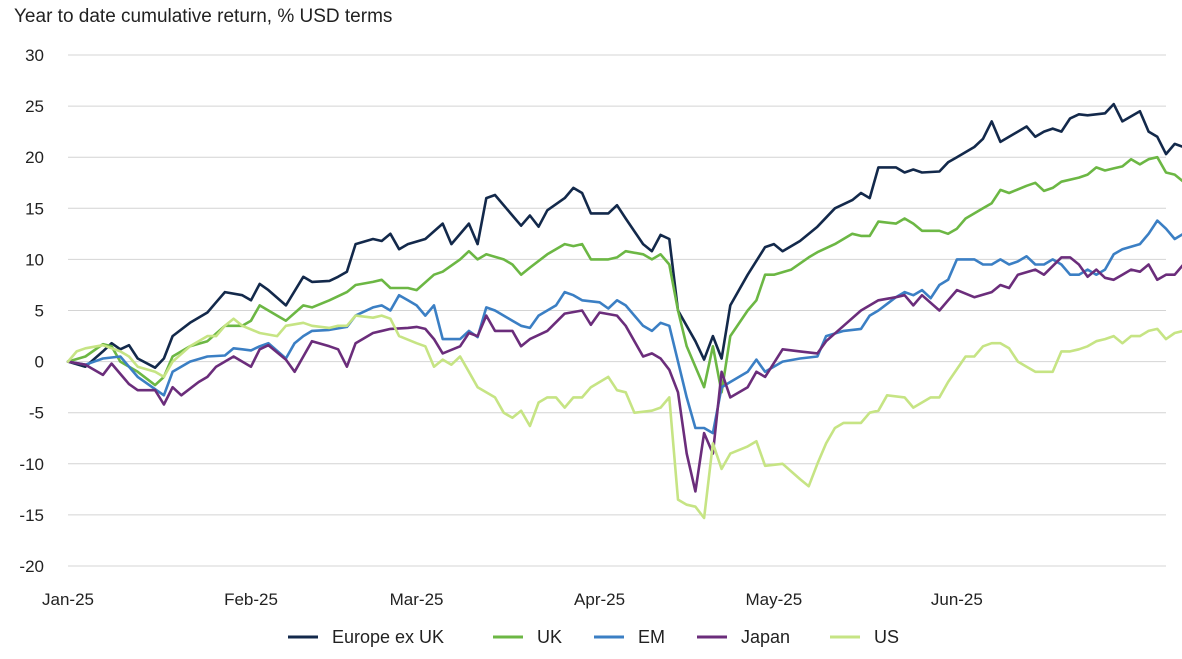 The width and height of the screenshot is (1182, 659). What do you see at coordinates (957, 599) in the screenshot?
I see `x-tick-label: Jun-25` at bounding box center [957, 599].